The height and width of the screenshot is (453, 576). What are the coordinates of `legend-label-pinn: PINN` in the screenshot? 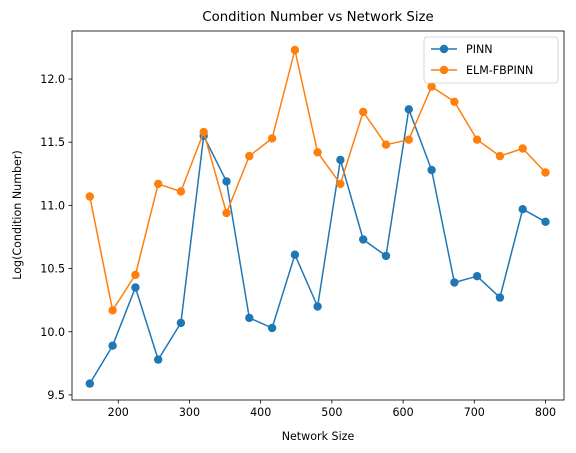 It's located at (479, 49).